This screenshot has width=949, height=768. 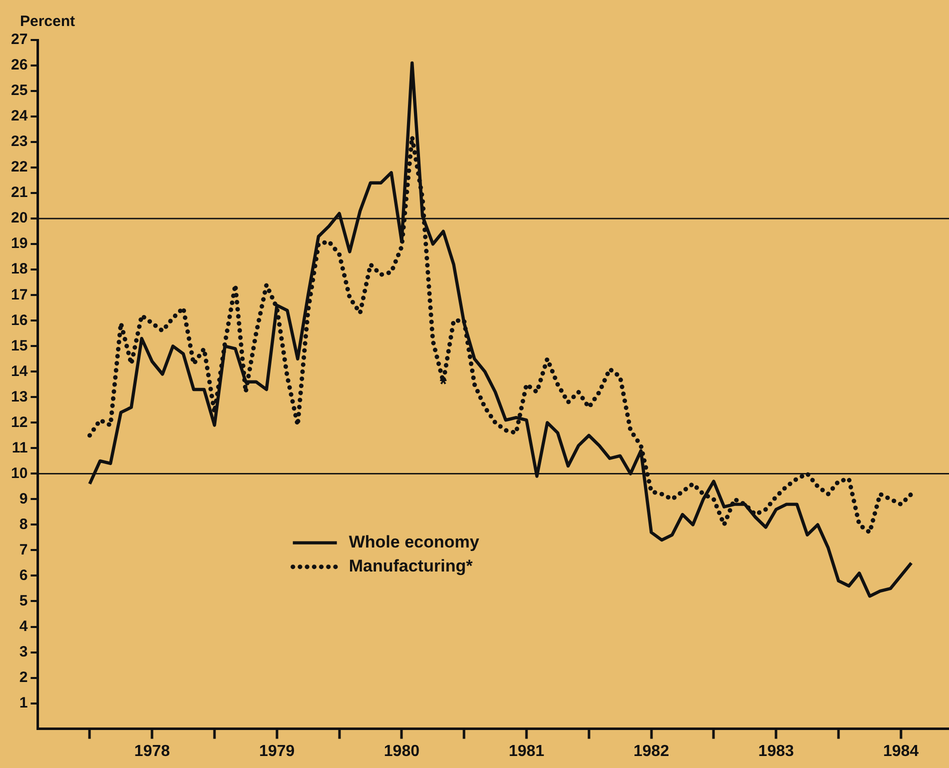 I want to click on x-tick-label: 1982, so click(x=652, y=751).